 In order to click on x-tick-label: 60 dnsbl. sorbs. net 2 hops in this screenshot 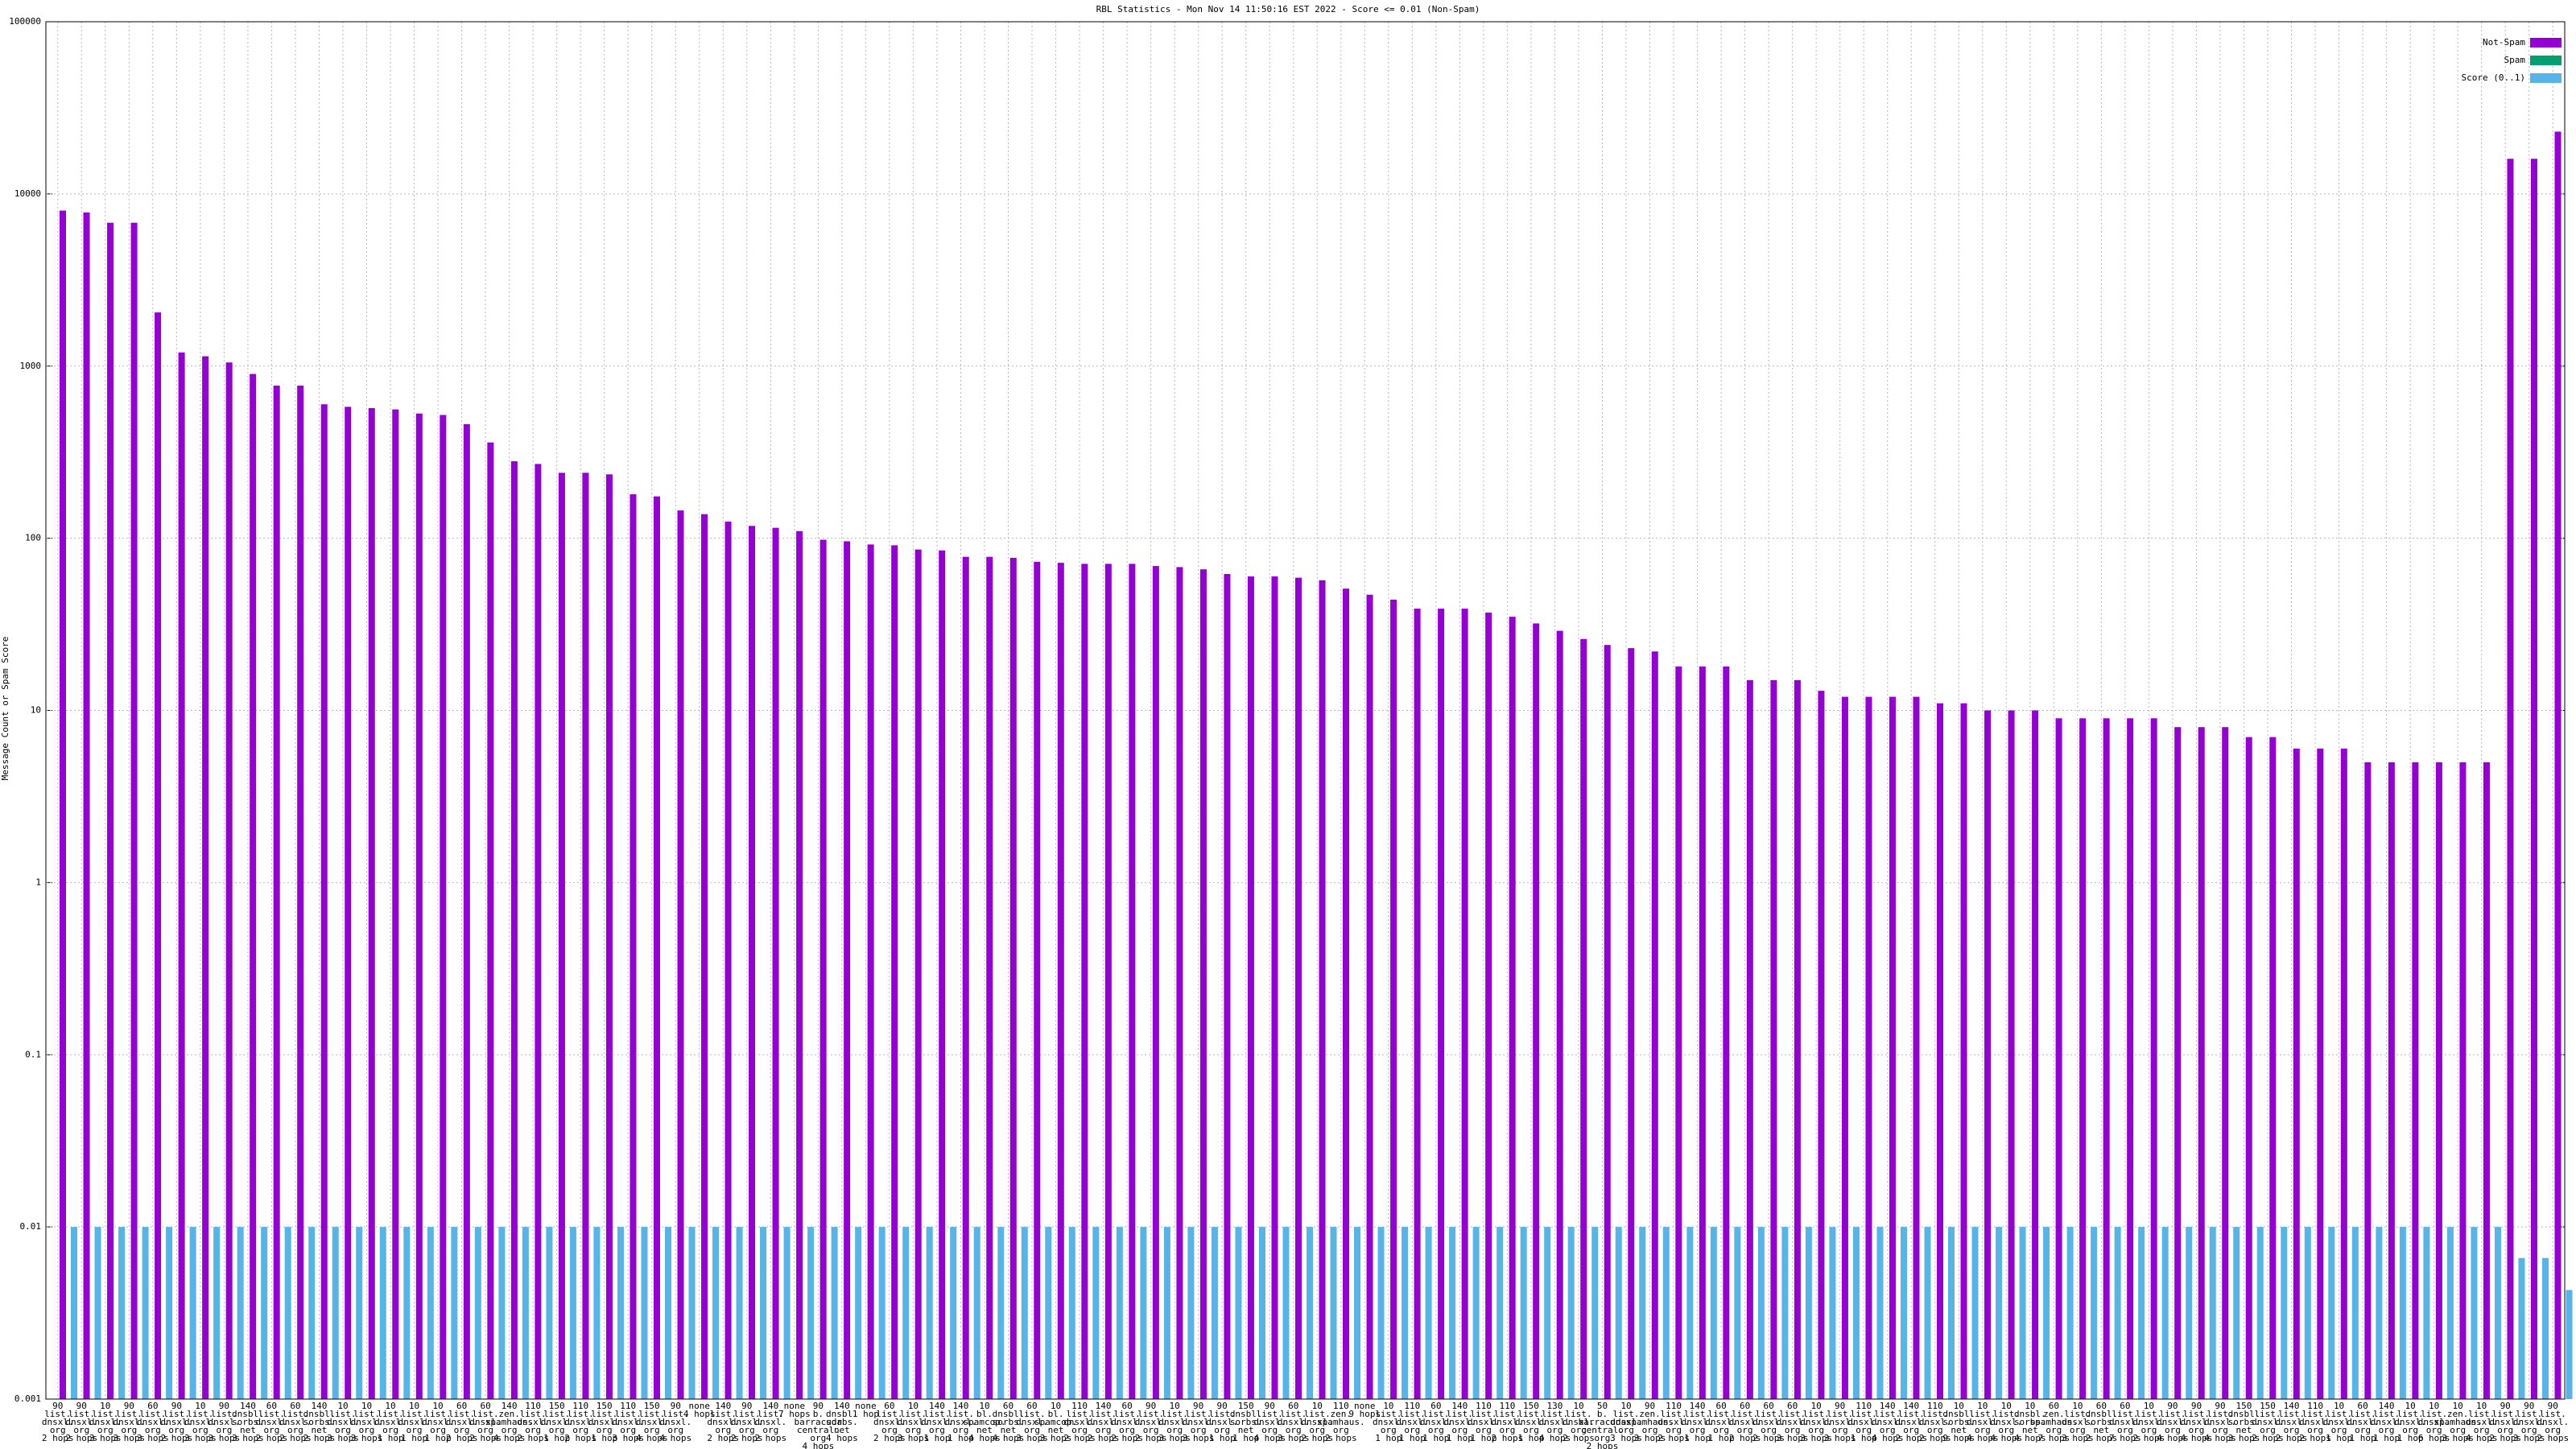, I will do `click(2102, 1422)`.